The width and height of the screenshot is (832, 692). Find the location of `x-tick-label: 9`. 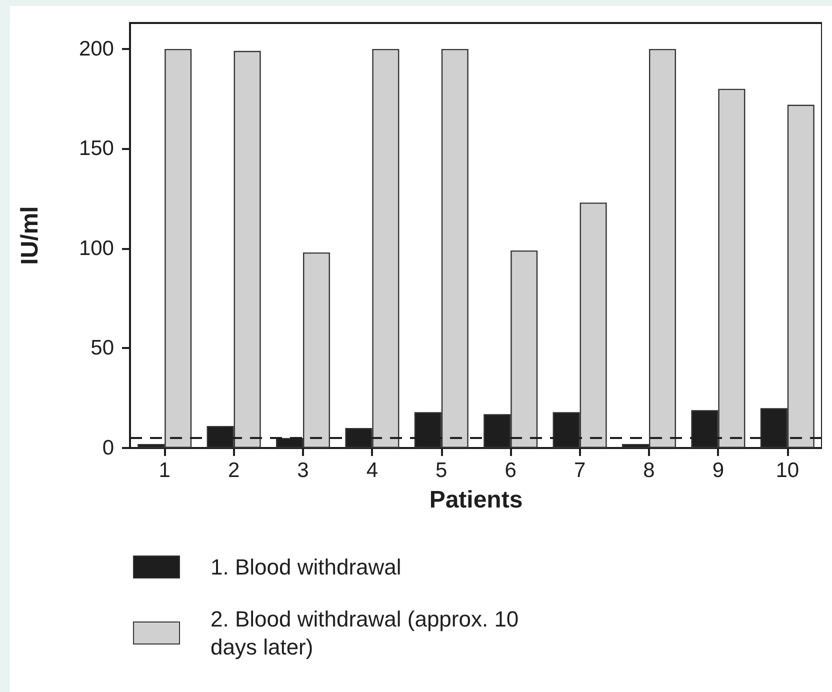

x-tick-label: 9 is located at coordinates (718, 470).